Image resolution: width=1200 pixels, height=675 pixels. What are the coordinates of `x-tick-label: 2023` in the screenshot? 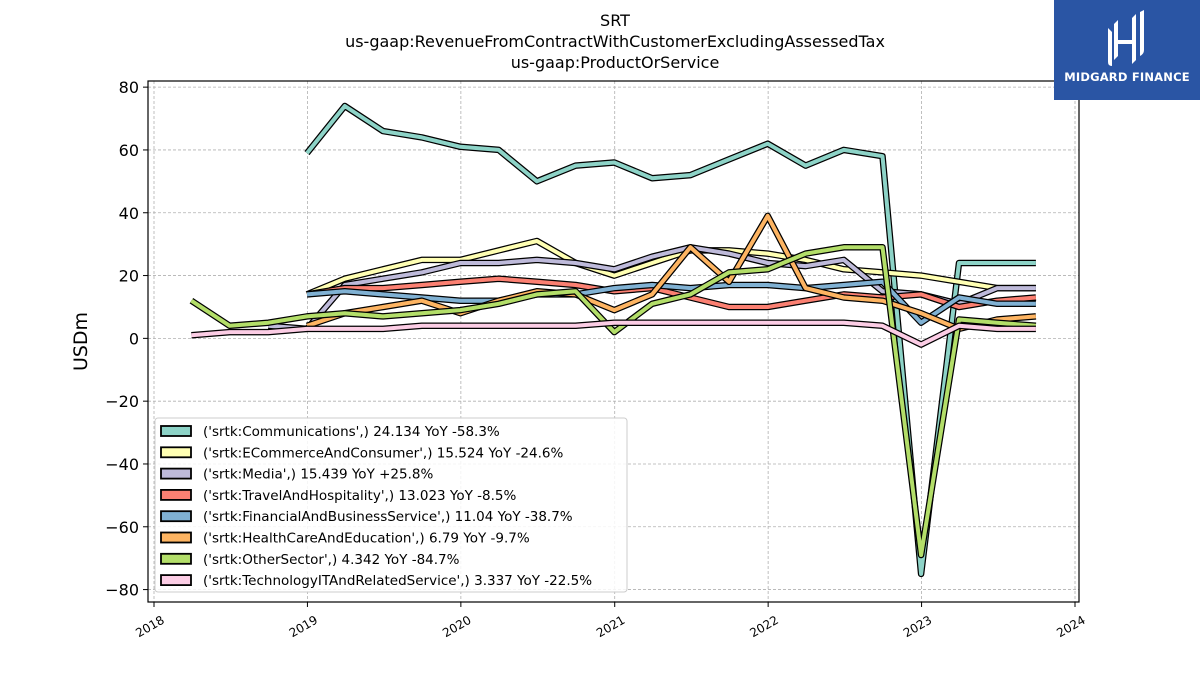 It's located at (917, 626).